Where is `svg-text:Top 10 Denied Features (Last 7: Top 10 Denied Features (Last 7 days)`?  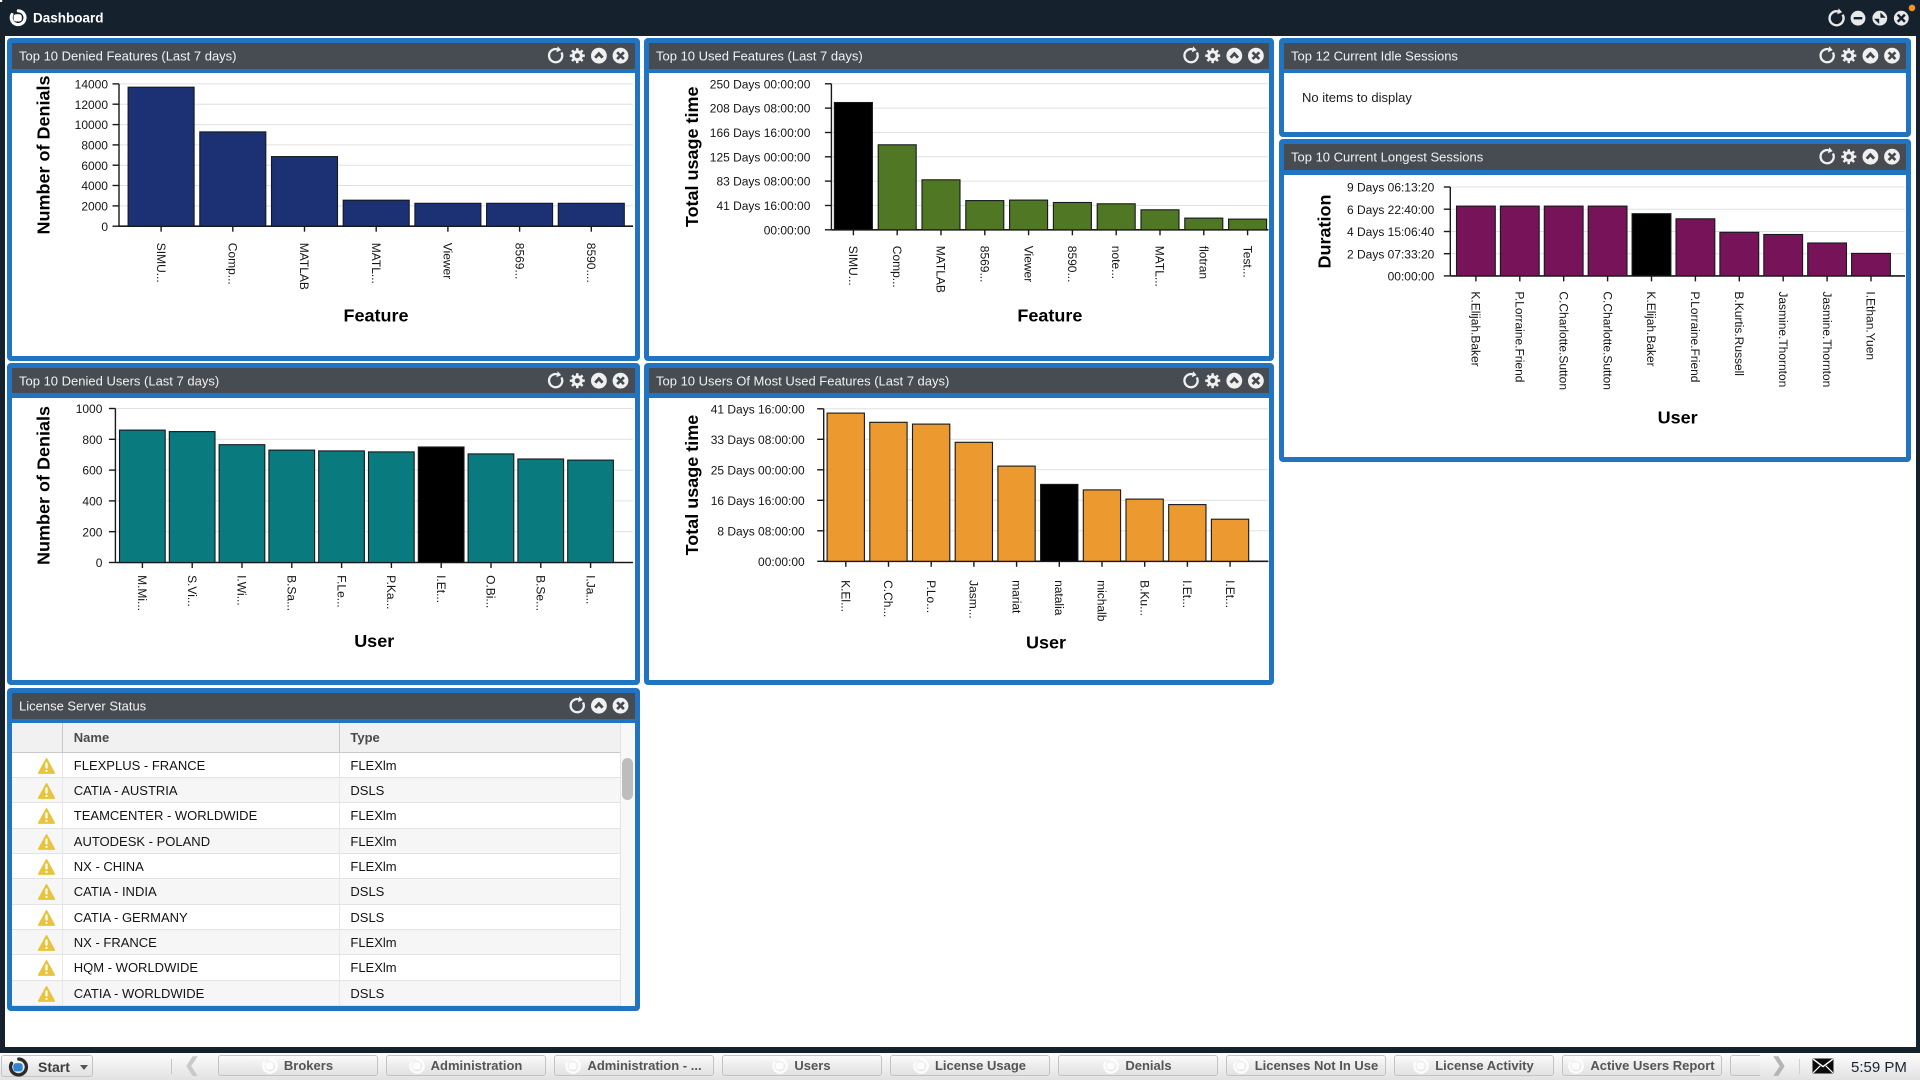 svg-text:Top 10 Denied Features (Last 7: Top 10 Denied Features (Last 7 days) is located at coordinates (128, 56).